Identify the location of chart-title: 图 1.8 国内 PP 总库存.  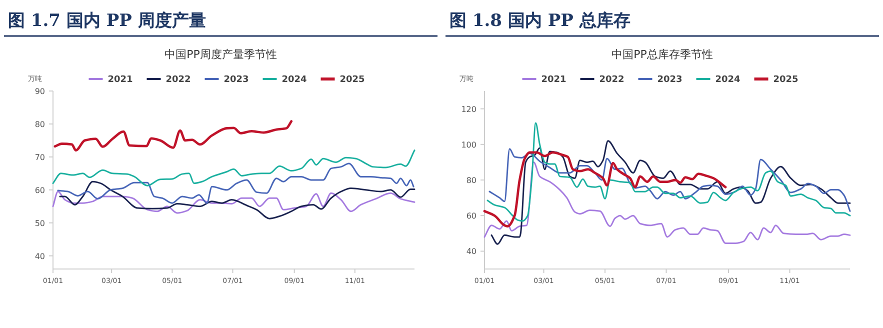
(540, 21).